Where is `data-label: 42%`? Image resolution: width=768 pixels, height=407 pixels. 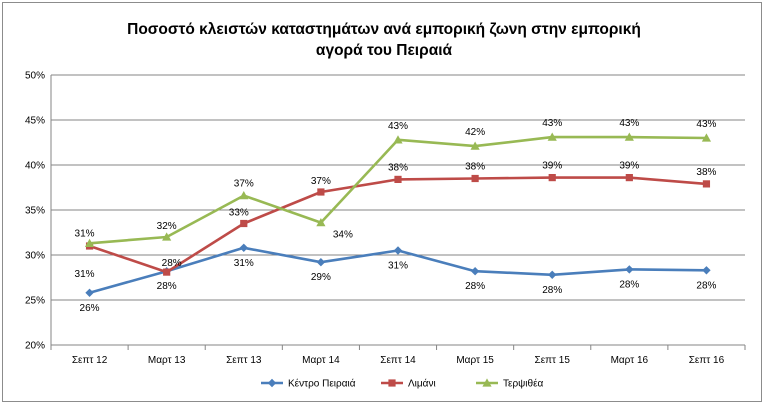
data-label: 42% is located at coordinates (475, 132).